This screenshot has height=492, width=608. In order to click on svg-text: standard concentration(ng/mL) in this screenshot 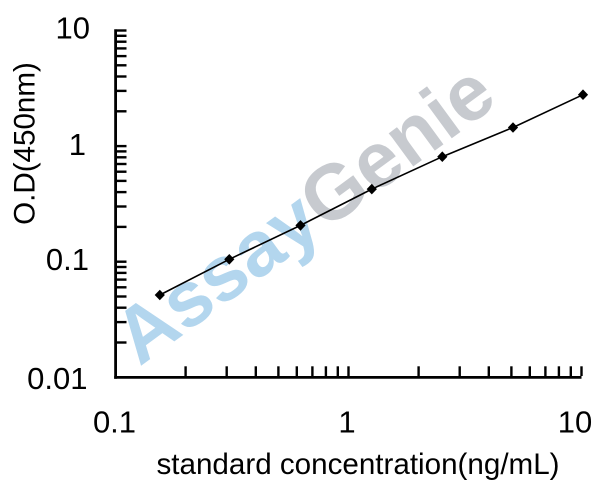, I will do `click(357, 464)`.